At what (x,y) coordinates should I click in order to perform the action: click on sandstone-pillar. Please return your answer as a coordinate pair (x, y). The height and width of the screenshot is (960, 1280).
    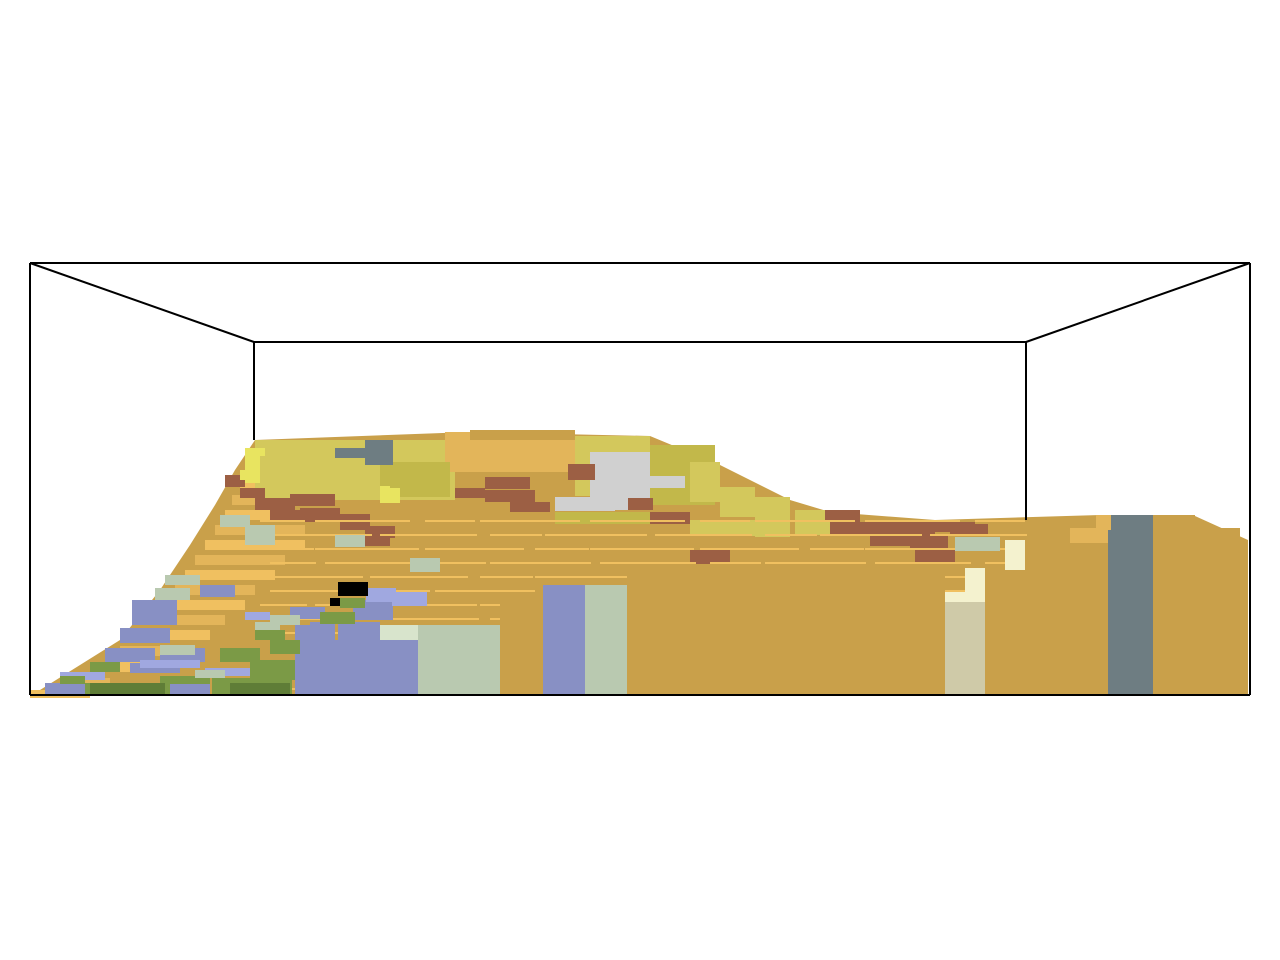
    Looking at the image, I should click on (965, 646).